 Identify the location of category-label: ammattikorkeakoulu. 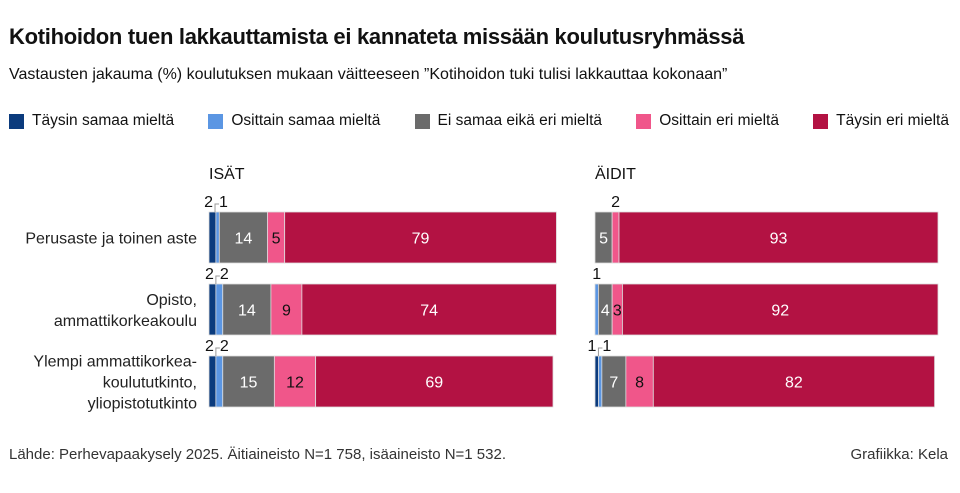
(125, 321).